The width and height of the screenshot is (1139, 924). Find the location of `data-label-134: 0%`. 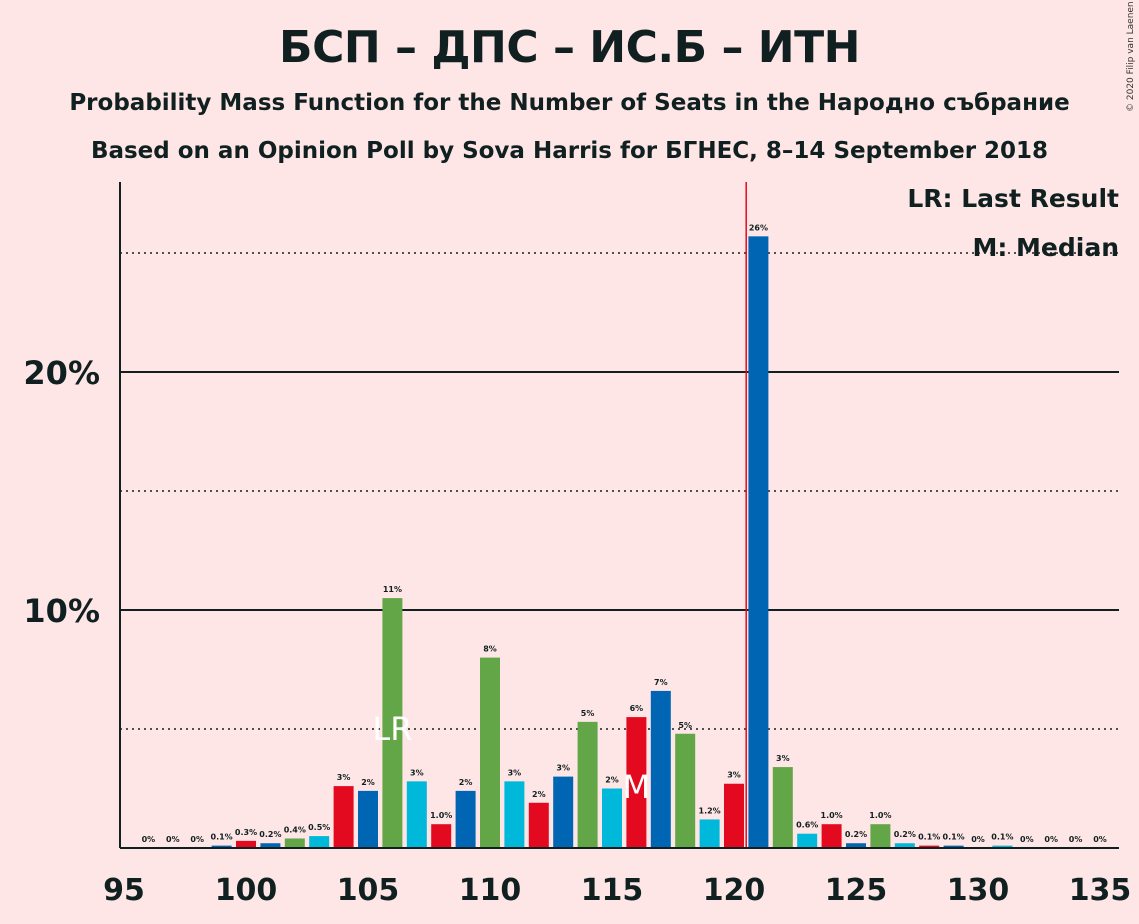

data-label-134: 0% is located at coordinates (1076, 839).